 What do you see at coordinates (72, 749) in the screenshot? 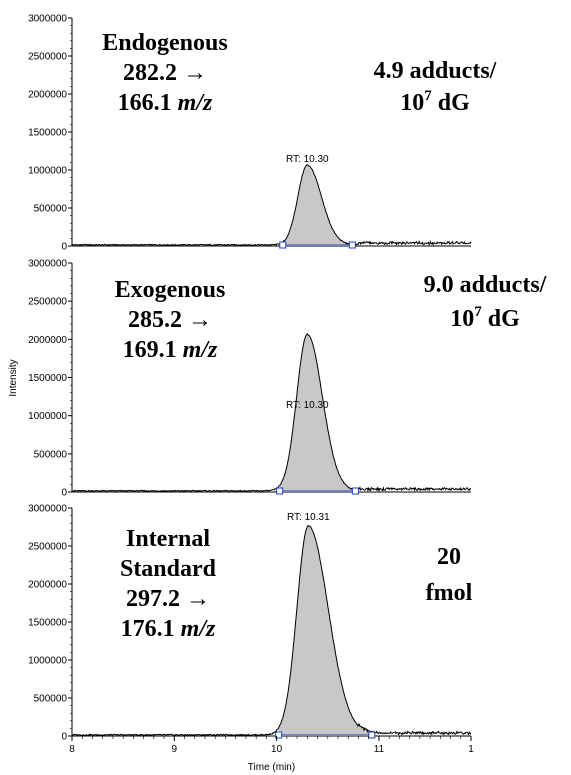
I see `x-tick-label: 8` at bounding box center [72, 749].